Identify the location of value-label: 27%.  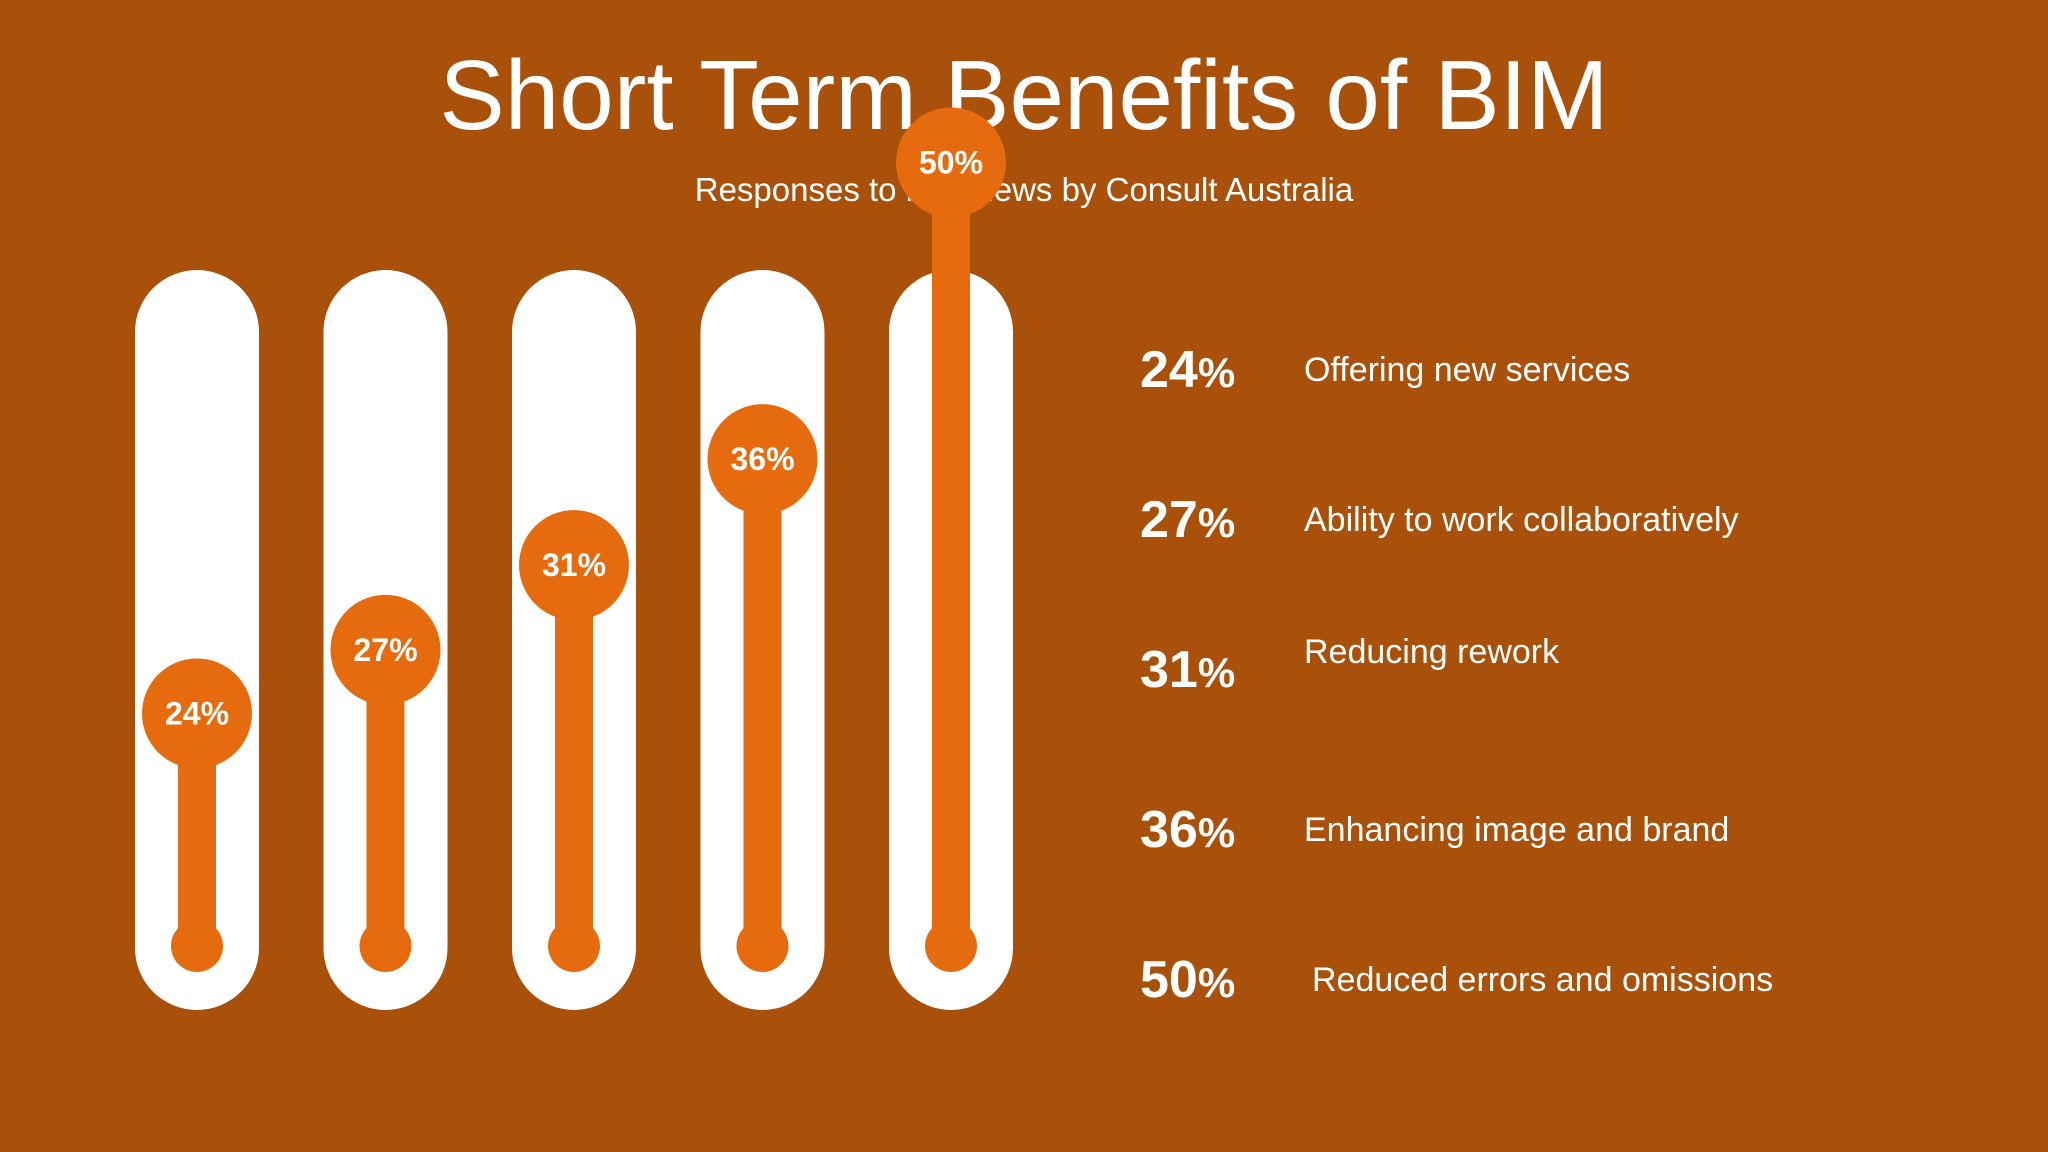
(385, 650).